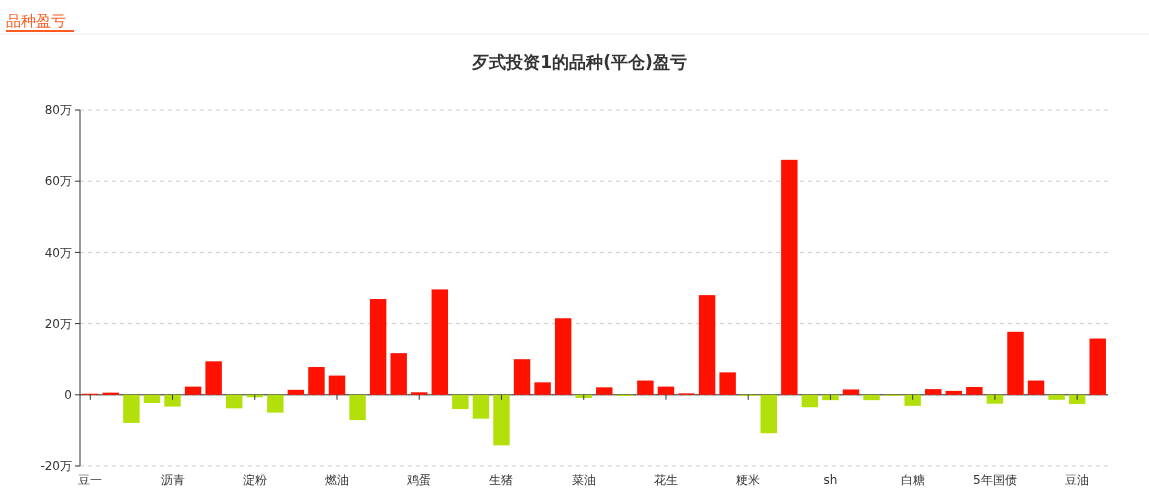 This screenshot has width=1149, height=499. What do you see at coordinates (58, 110) in the screenshot?
I see `y-tick-label: 80万` at bounding box center [58, 110].